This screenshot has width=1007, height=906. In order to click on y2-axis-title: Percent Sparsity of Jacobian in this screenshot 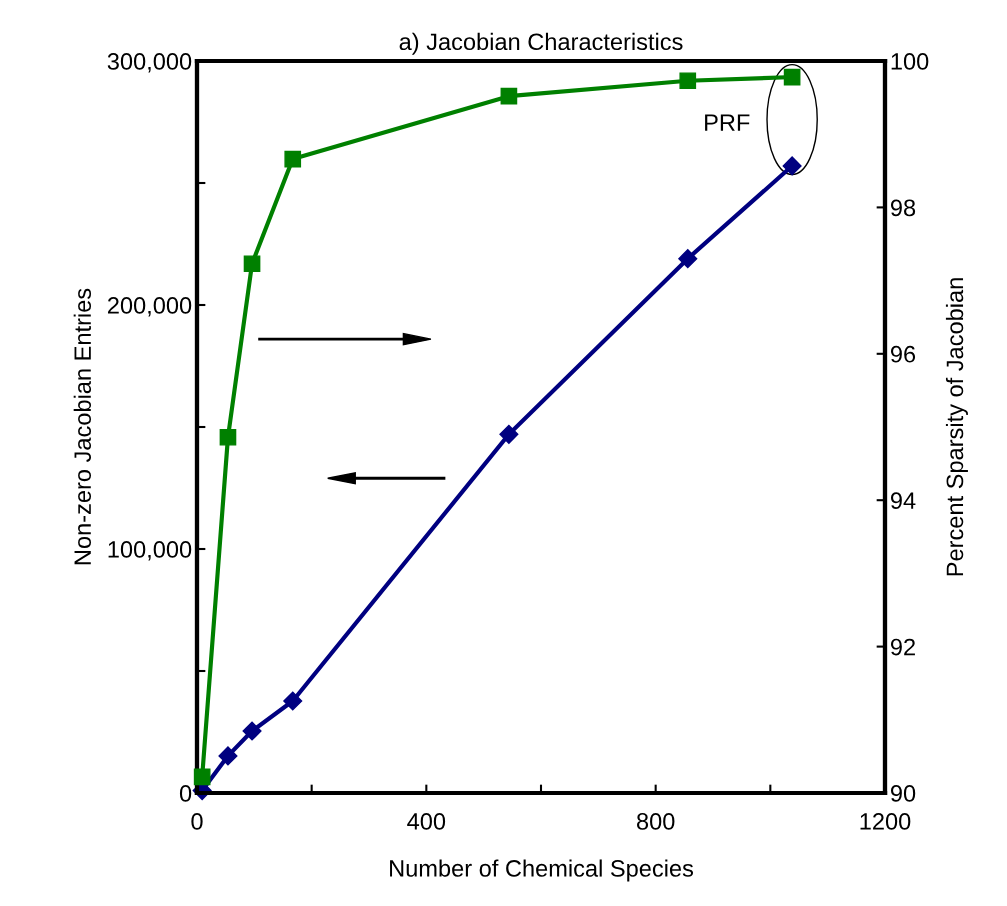, I will do `click(956, 427)`.